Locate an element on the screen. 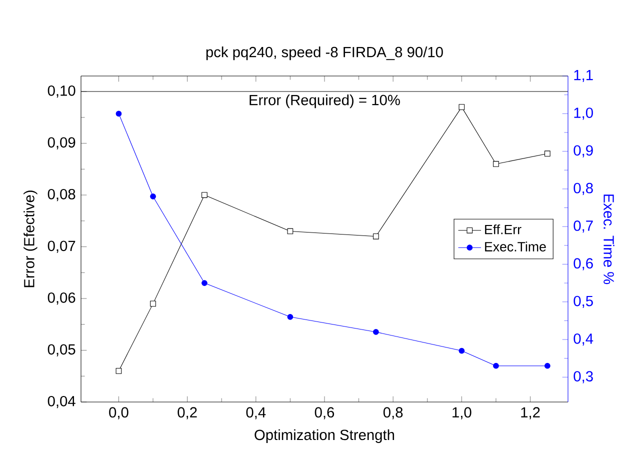  x-tick-label: 0,4 is located at coordinates (256, 413).